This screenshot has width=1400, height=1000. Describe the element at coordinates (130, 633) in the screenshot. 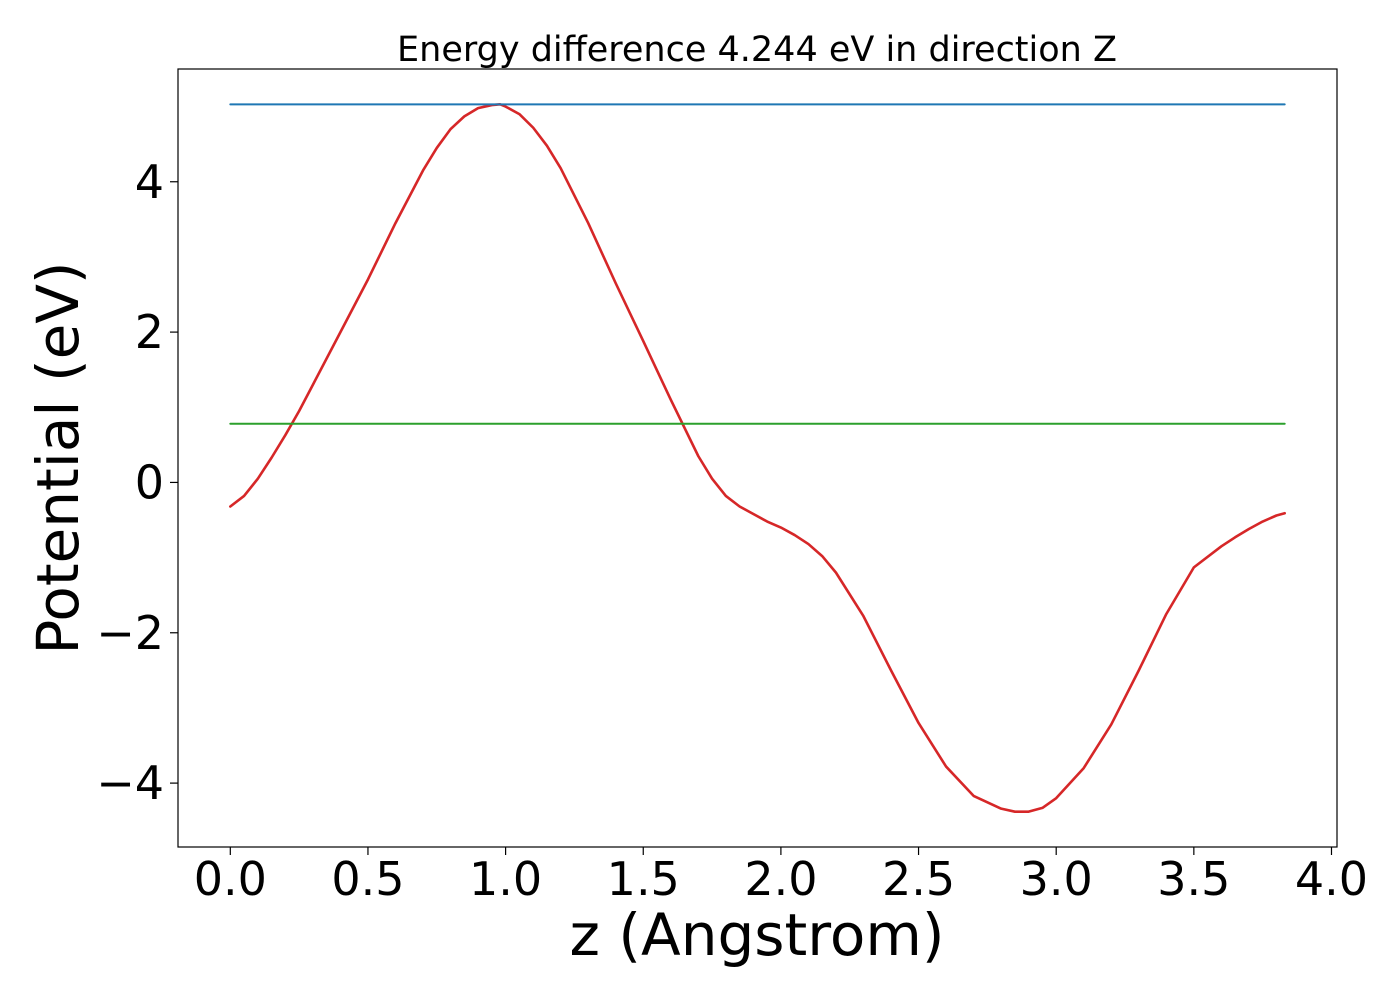

I see `y-tick-label: −2` at that location.